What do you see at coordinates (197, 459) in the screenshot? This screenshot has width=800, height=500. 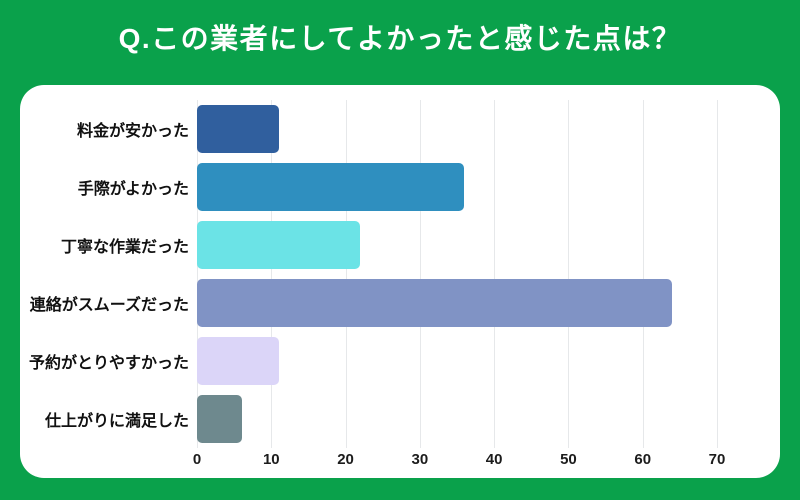 I see `x-tick-label: 0` at bounding box center [197, 459].